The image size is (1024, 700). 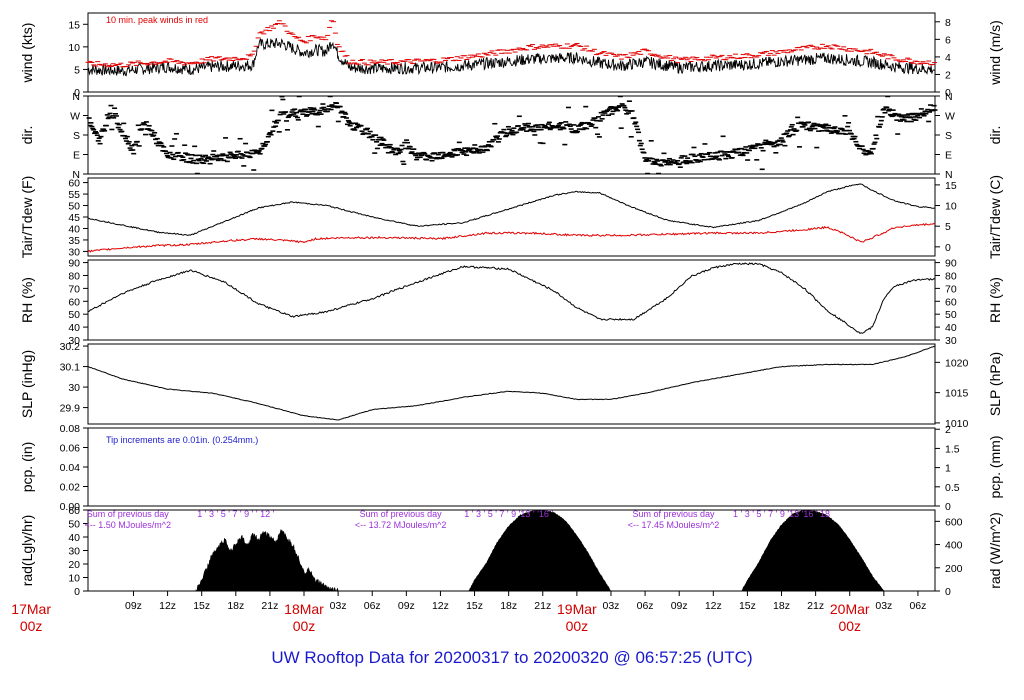 I want to click on y-axis-label-right: wind (m/s), so click(x=995, y=53).